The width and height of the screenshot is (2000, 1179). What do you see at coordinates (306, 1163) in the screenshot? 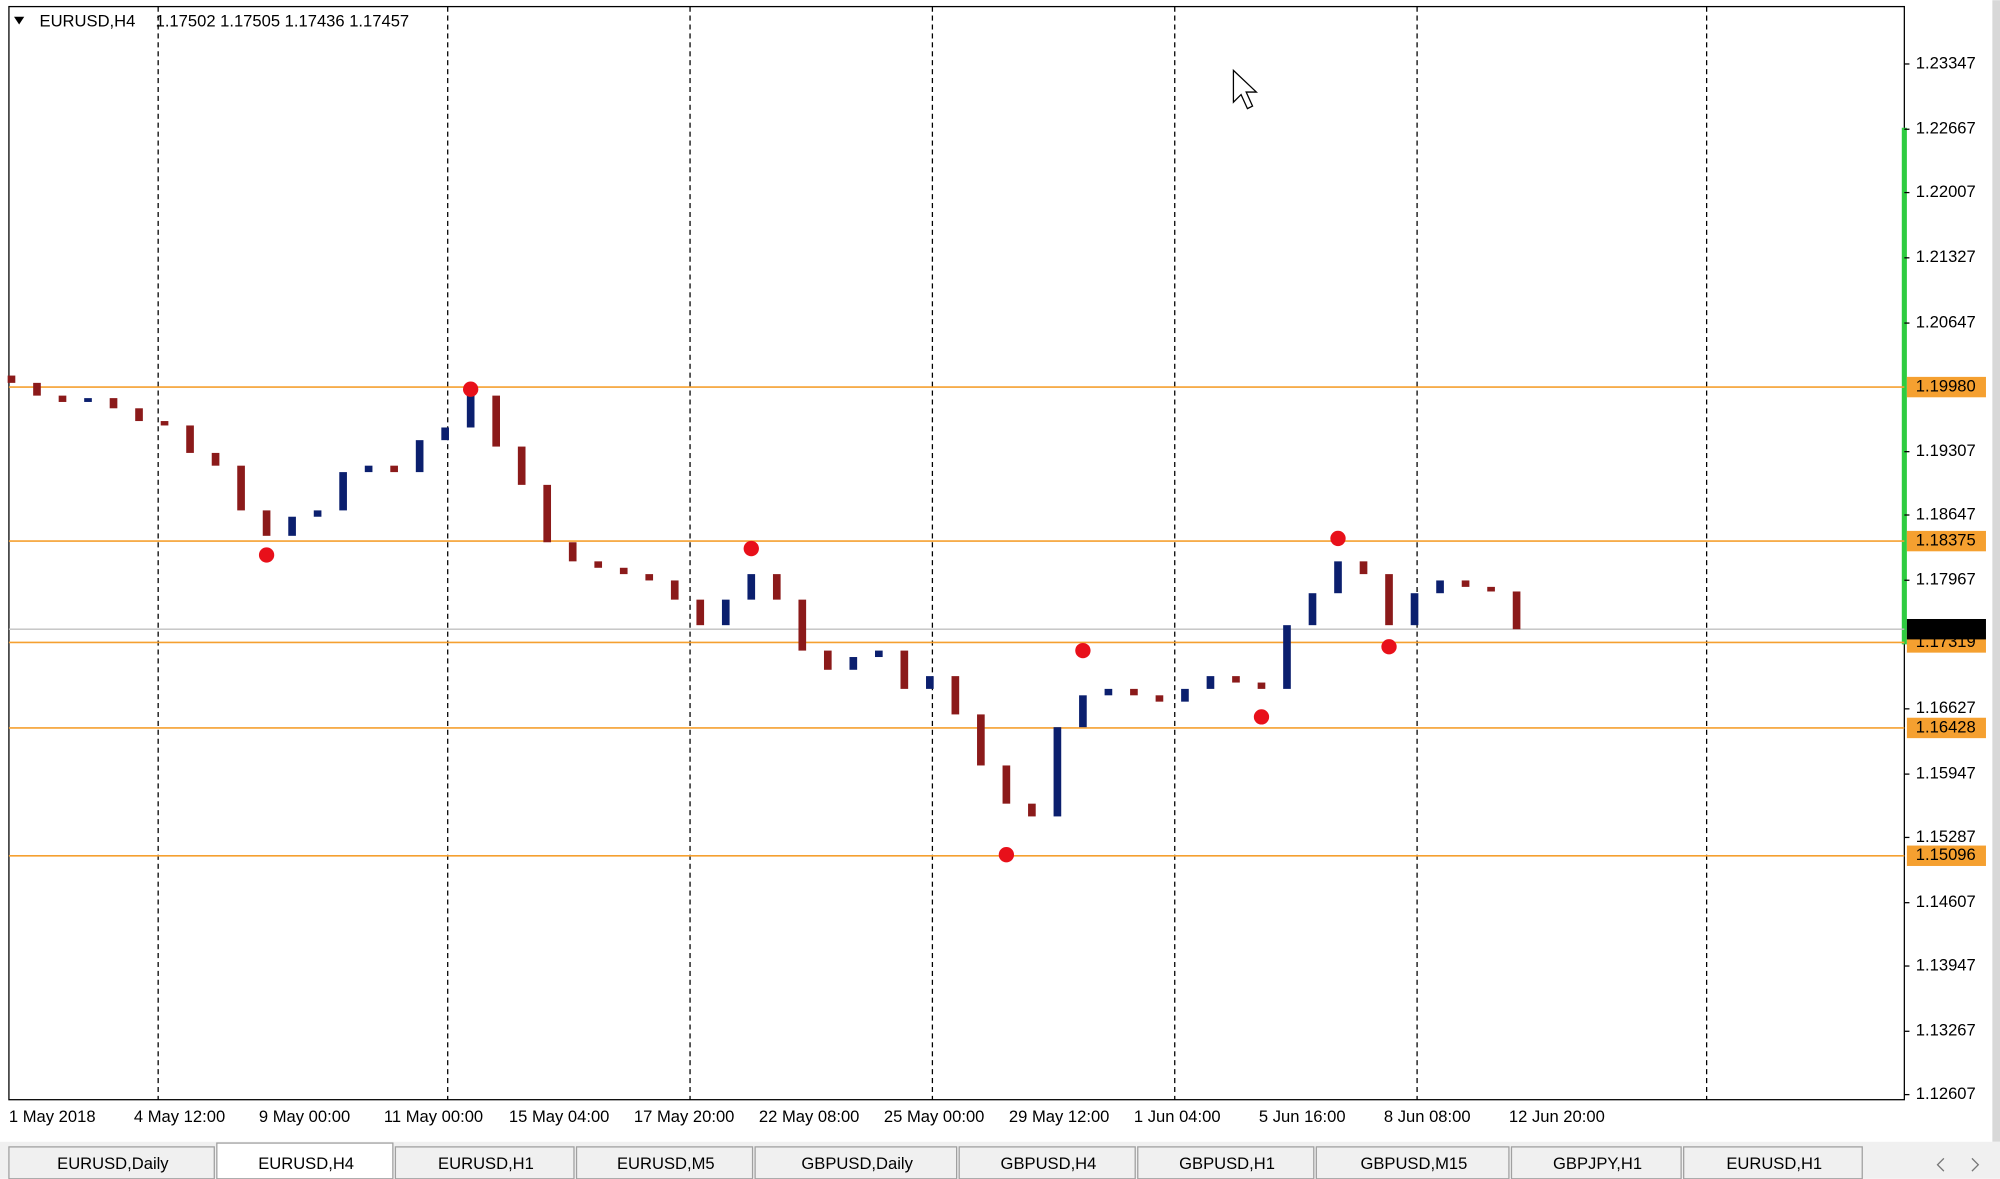
I see `tab-label: EURUSD,H4` at bounding box center [306, 1163].